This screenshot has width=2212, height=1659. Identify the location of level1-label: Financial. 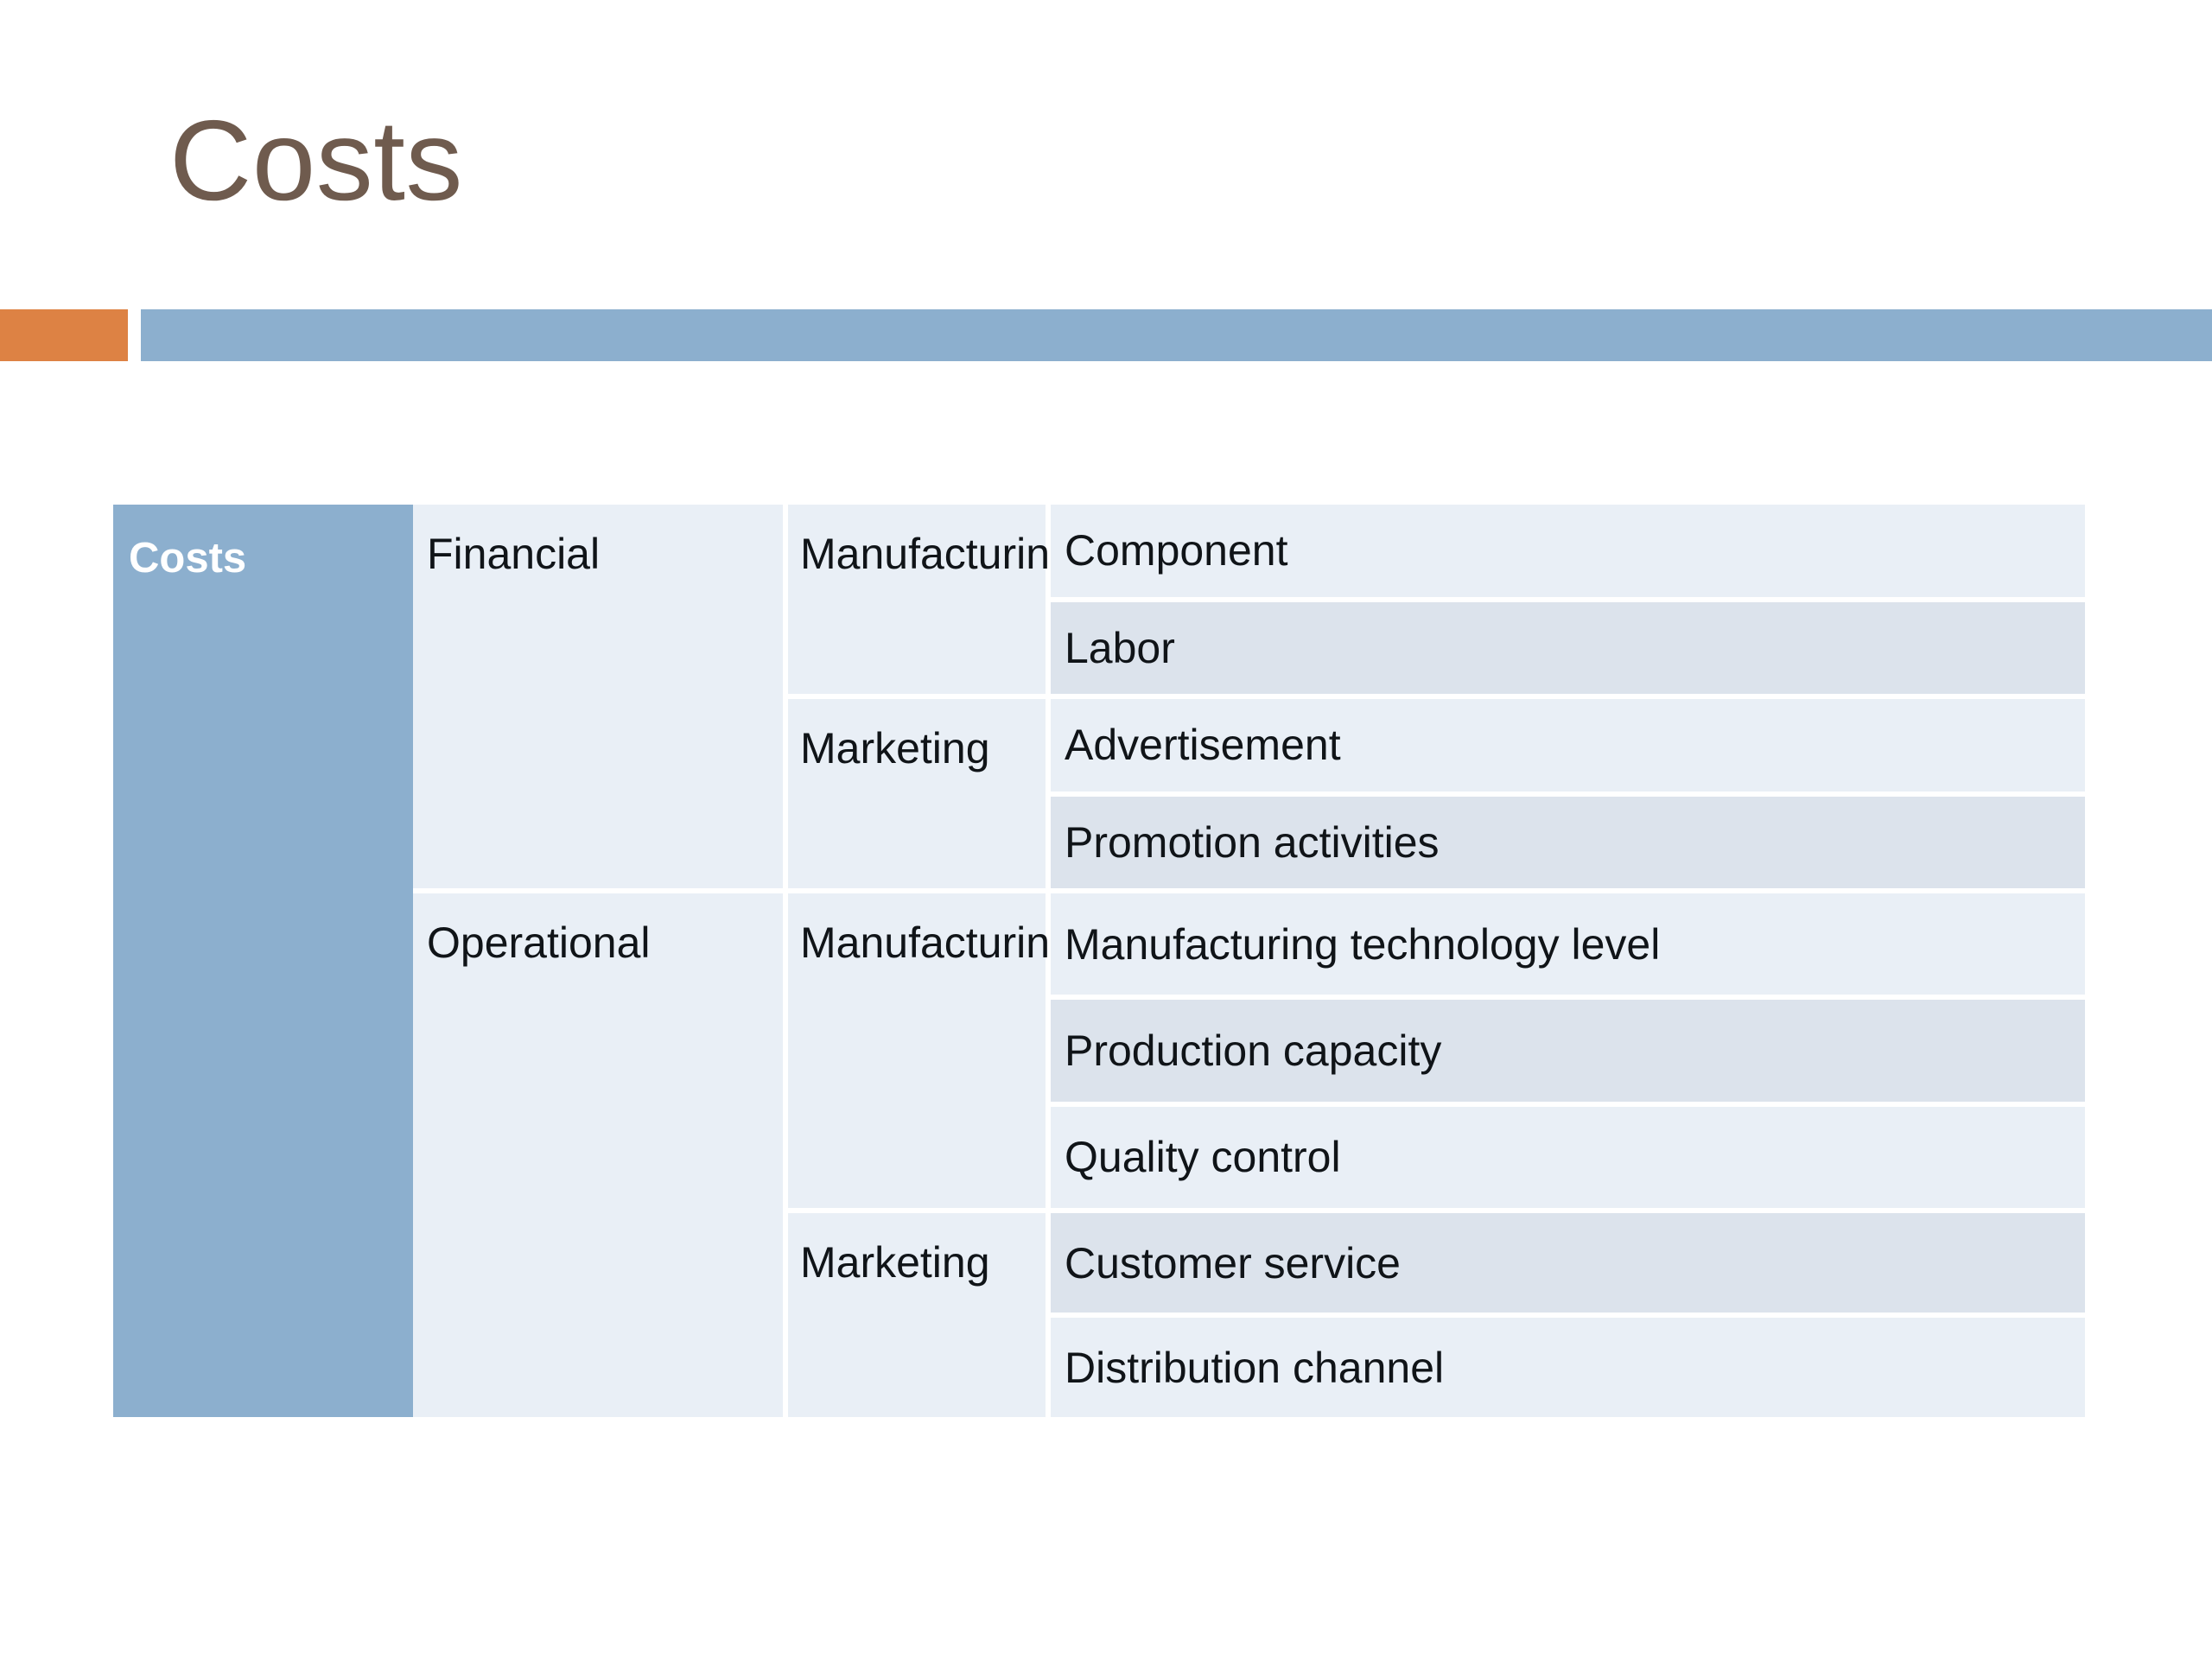
(514, 554).